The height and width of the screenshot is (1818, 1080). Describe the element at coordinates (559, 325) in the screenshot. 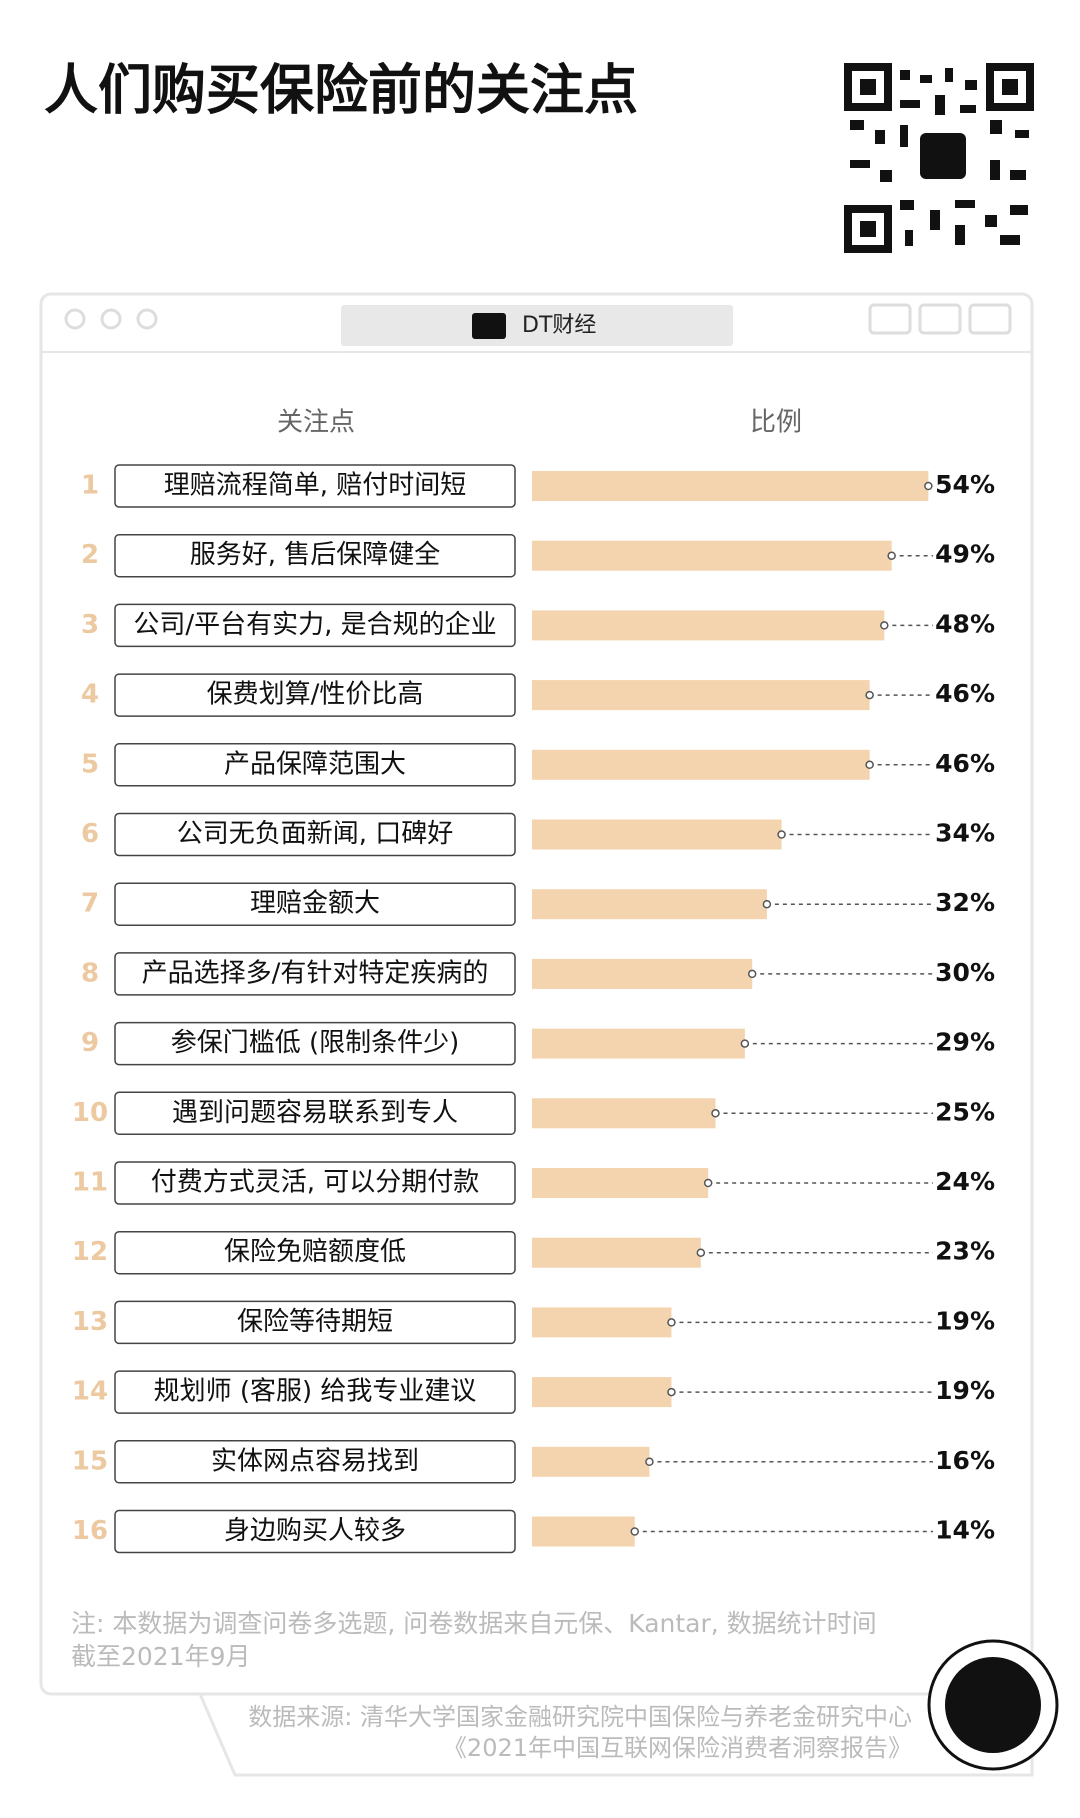

I see `brand: DT财经` at that location.